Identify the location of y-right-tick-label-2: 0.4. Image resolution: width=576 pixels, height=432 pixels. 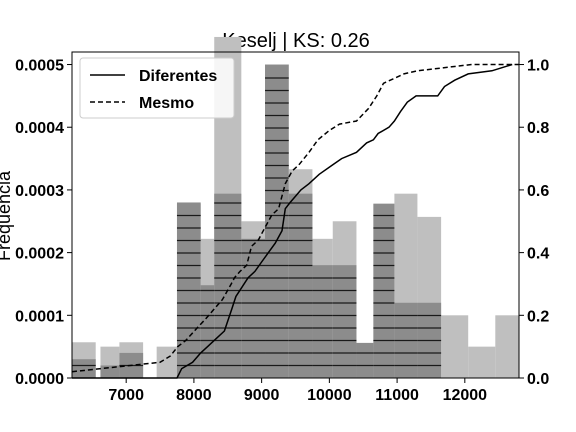
(538, 254).